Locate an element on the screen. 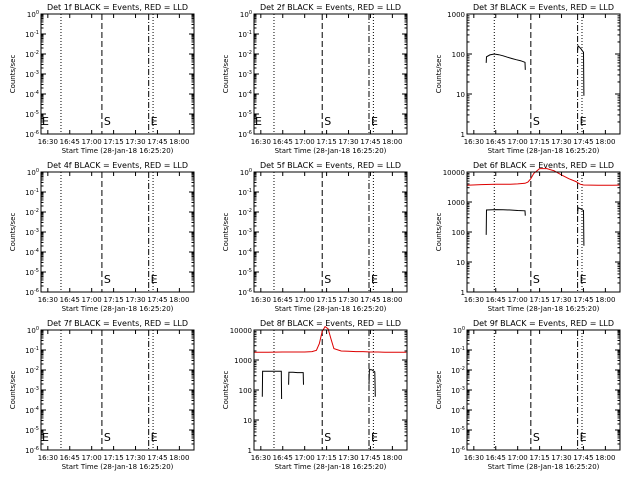 This screenshot has height=480, width=640. plot-title: Det 6f BLACK = Events, RED = LLD is located at coordinates (543, 165).